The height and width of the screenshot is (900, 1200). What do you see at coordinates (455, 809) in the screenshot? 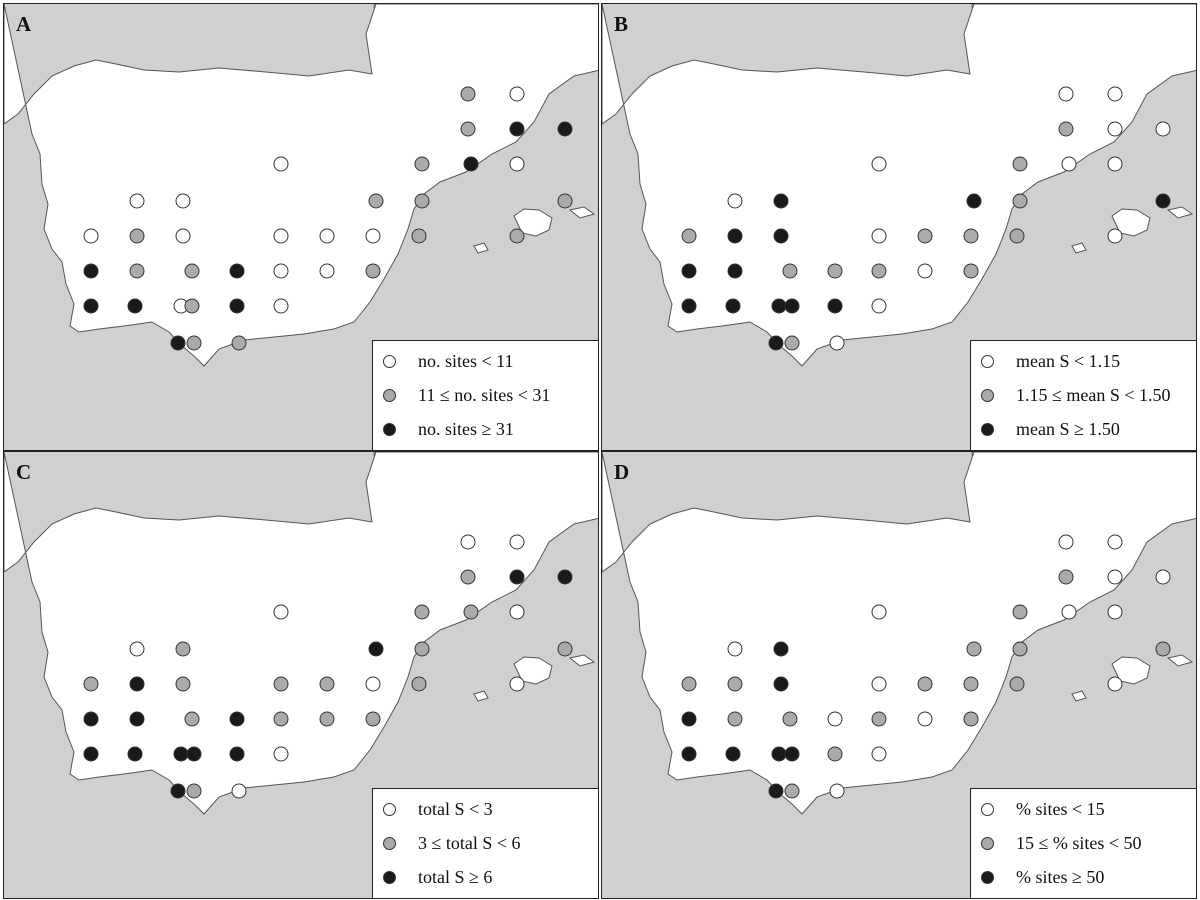
I see `legend-label-low: total S < 3` at bounding box center [455, 809].